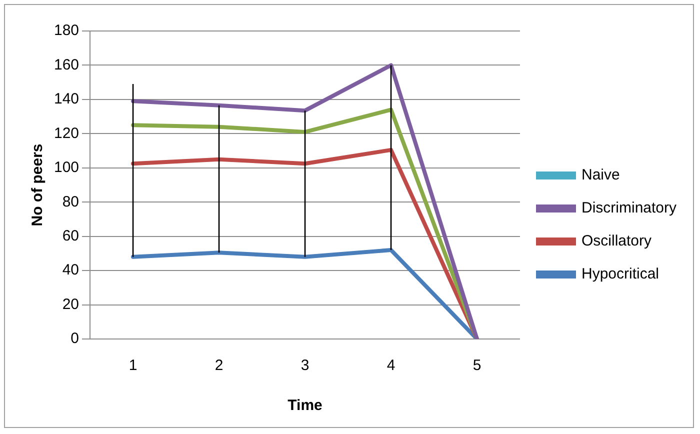  I want to click on y-tick-label: 160, so click(67, 65).